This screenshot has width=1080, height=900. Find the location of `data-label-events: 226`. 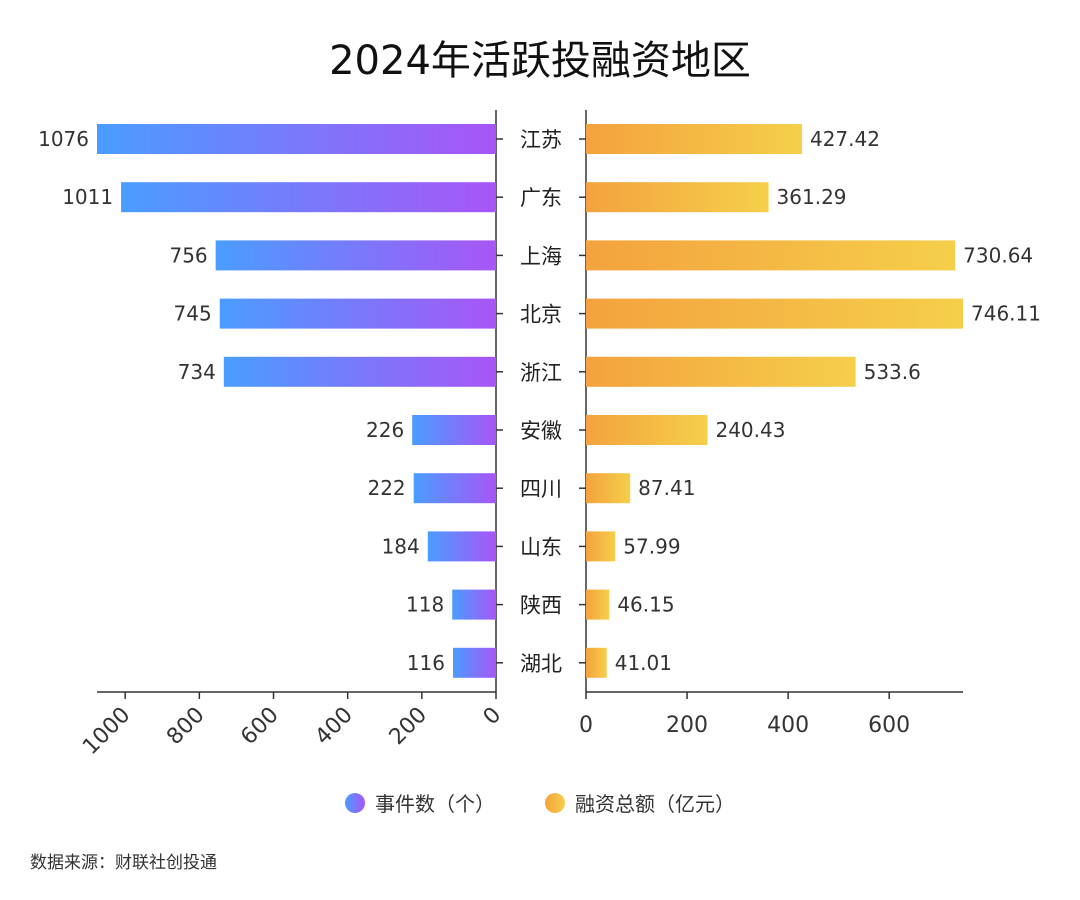

data-label-events: 226 is located at coordinates (385, 430).